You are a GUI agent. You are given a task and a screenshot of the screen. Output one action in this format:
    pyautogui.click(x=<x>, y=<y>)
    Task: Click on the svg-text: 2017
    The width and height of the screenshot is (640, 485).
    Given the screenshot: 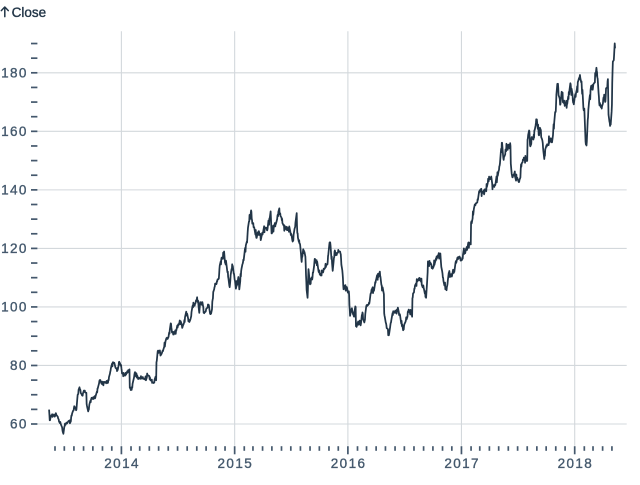 What is the action you would take?
    pyautogui.click(x=462, y=463)
    